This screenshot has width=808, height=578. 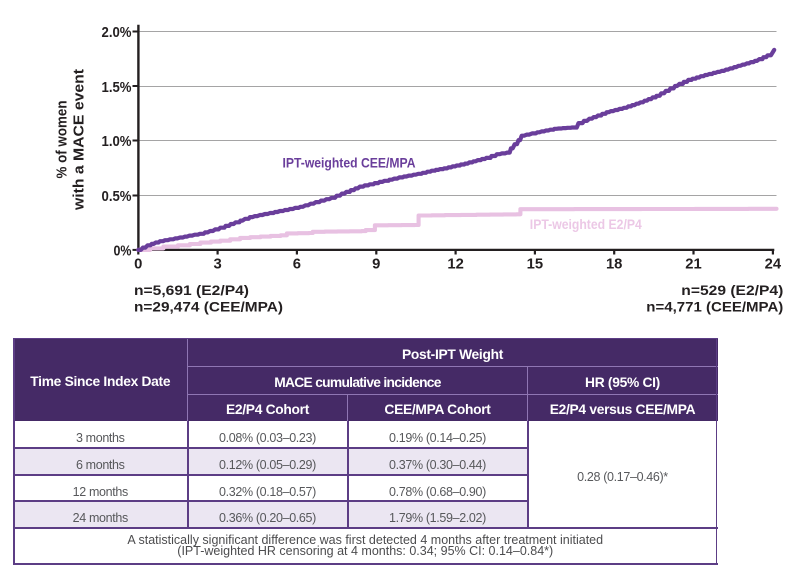 What do you see at coordinates (208, 307) in the screenshot?
I see `svg-text: n=29,474 (CEE/MPA)` at bounding box center [208, 307].